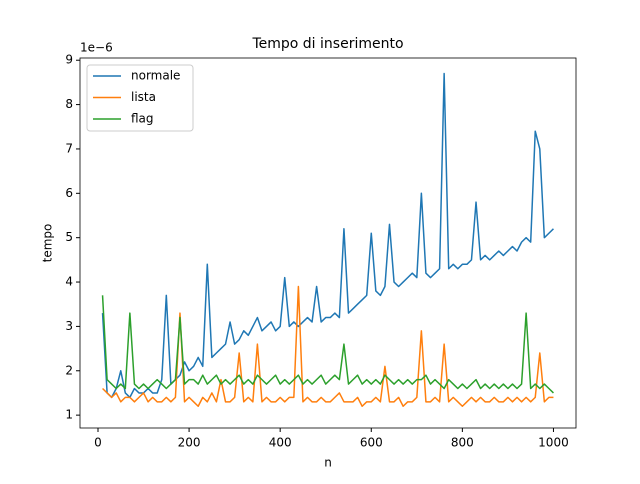 This screenshot has width=640, height=484. Describe the element at coordinates (189, 443) in the screenshot. I see `x-tick-label: 200` at that location.